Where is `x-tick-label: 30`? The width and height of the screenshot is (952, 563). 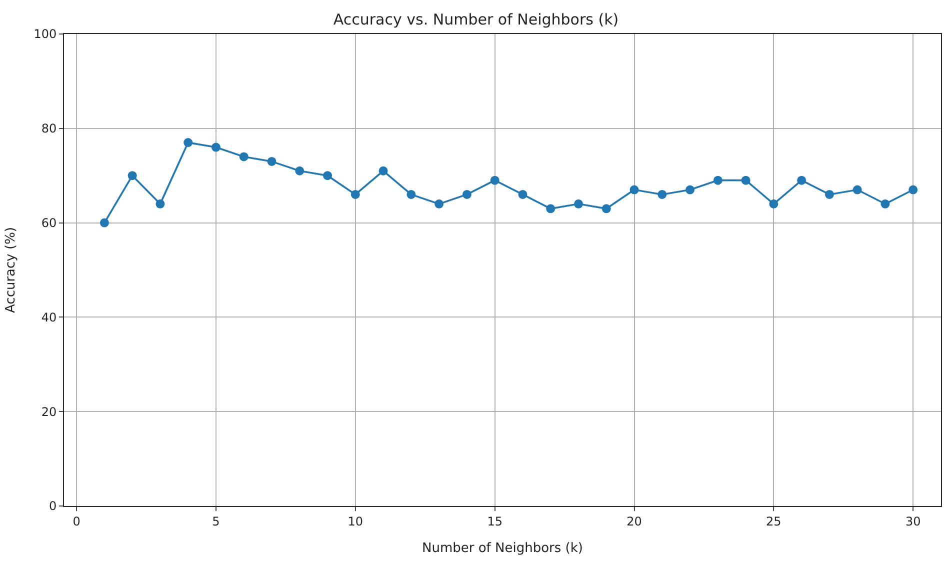
x-tick-label: 30 is located at coordinates (913, 521).